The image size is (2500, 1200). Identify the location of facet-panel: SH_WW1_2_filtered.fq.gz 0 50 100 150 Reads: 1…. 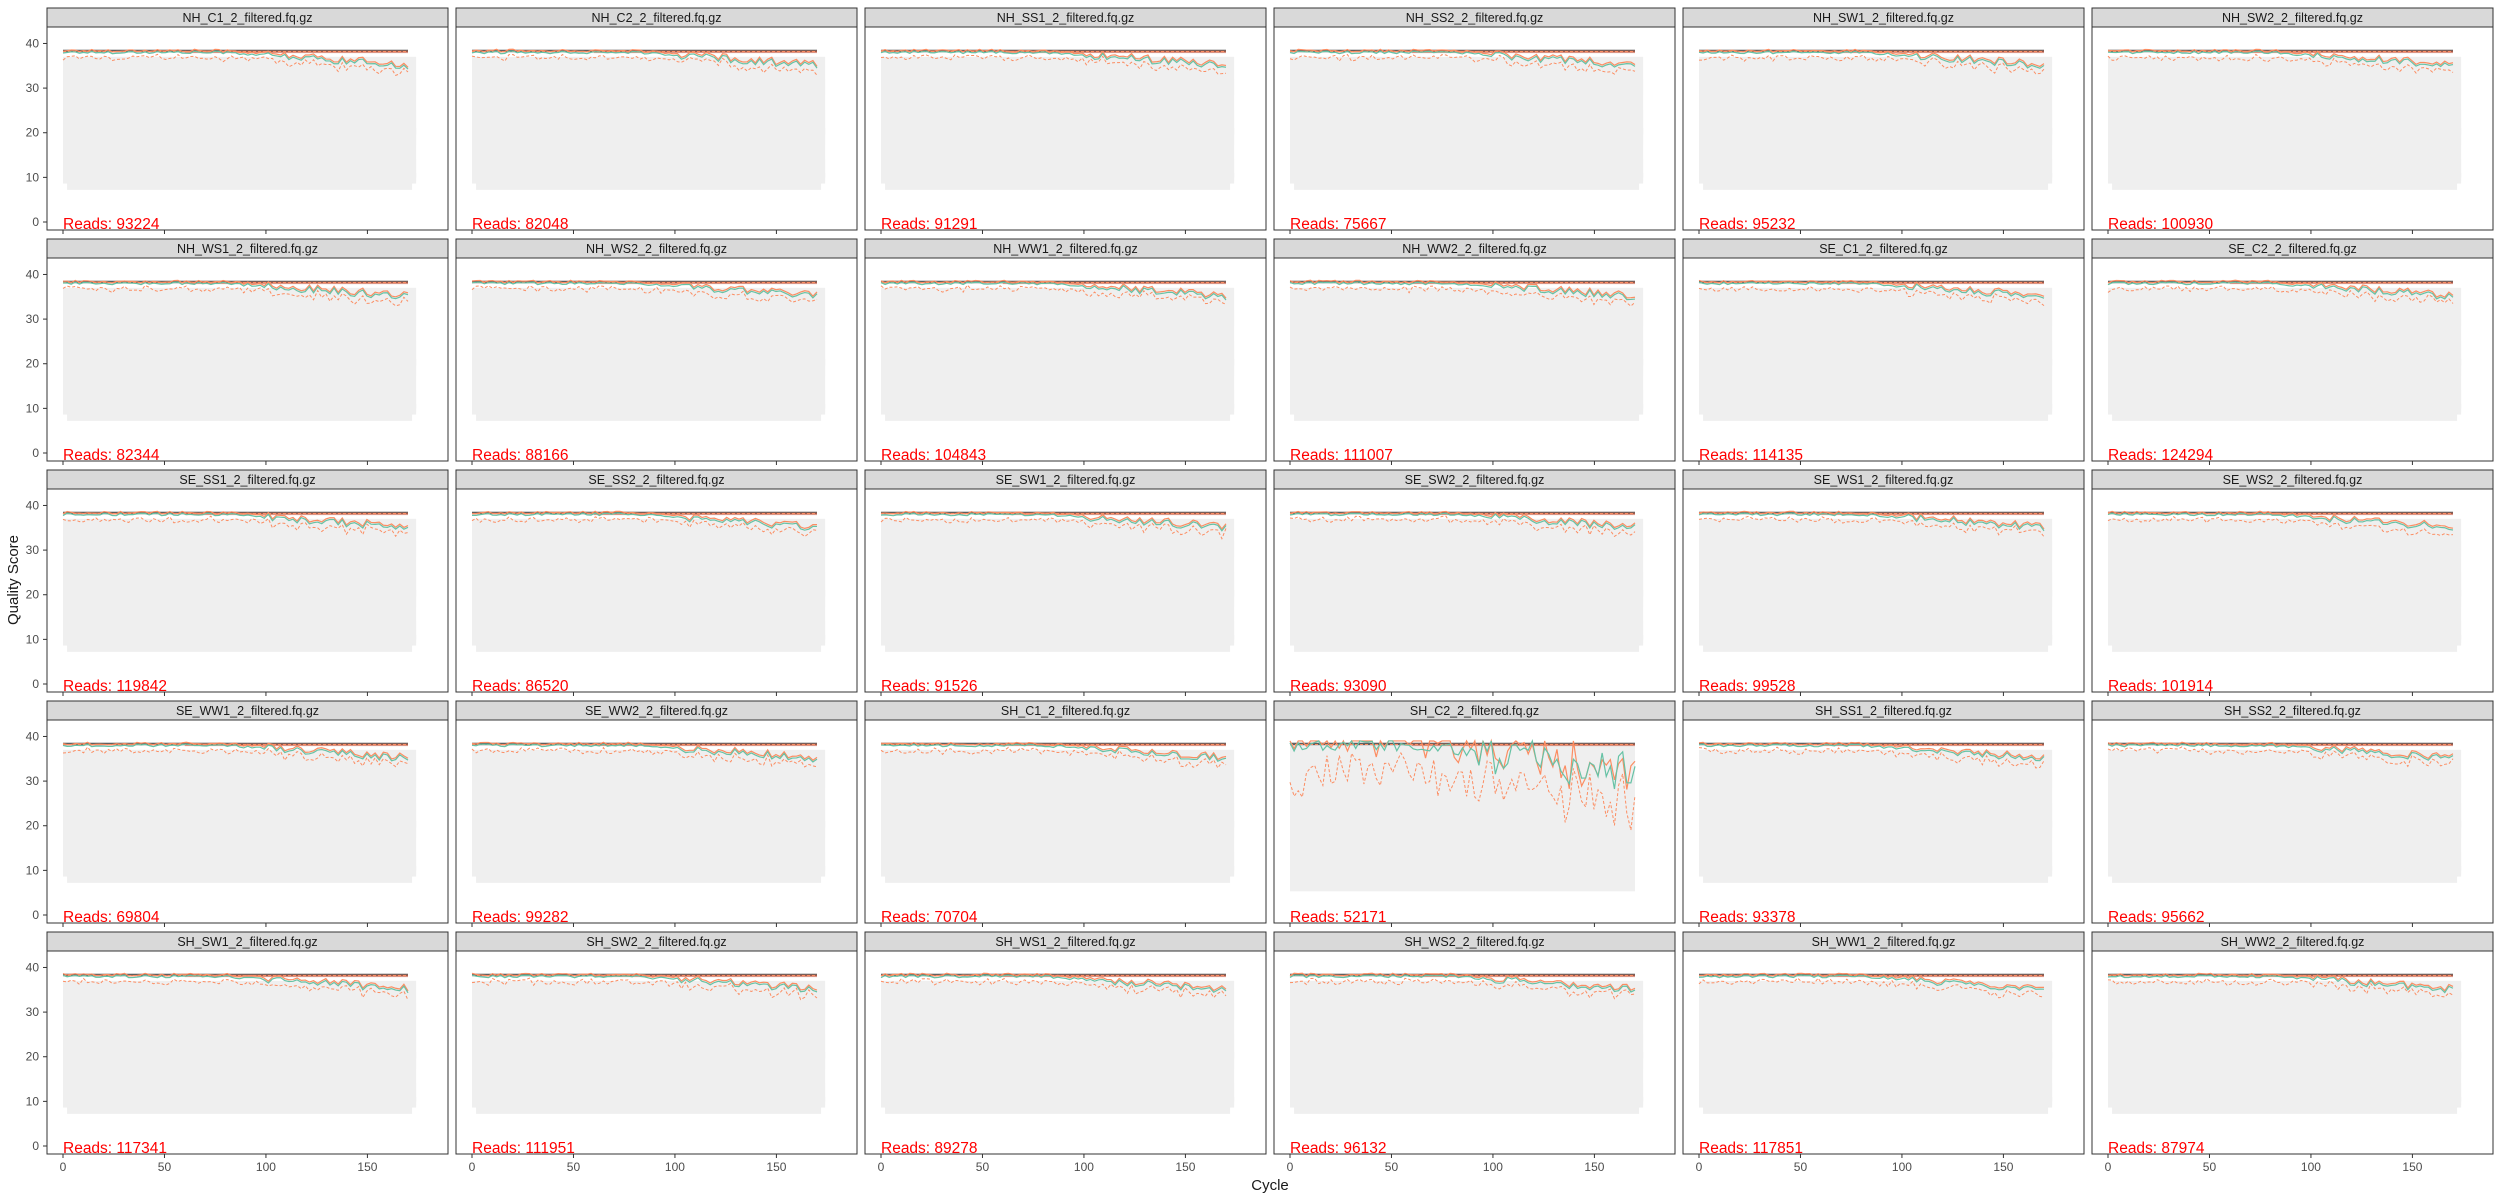
(1883, 1052).